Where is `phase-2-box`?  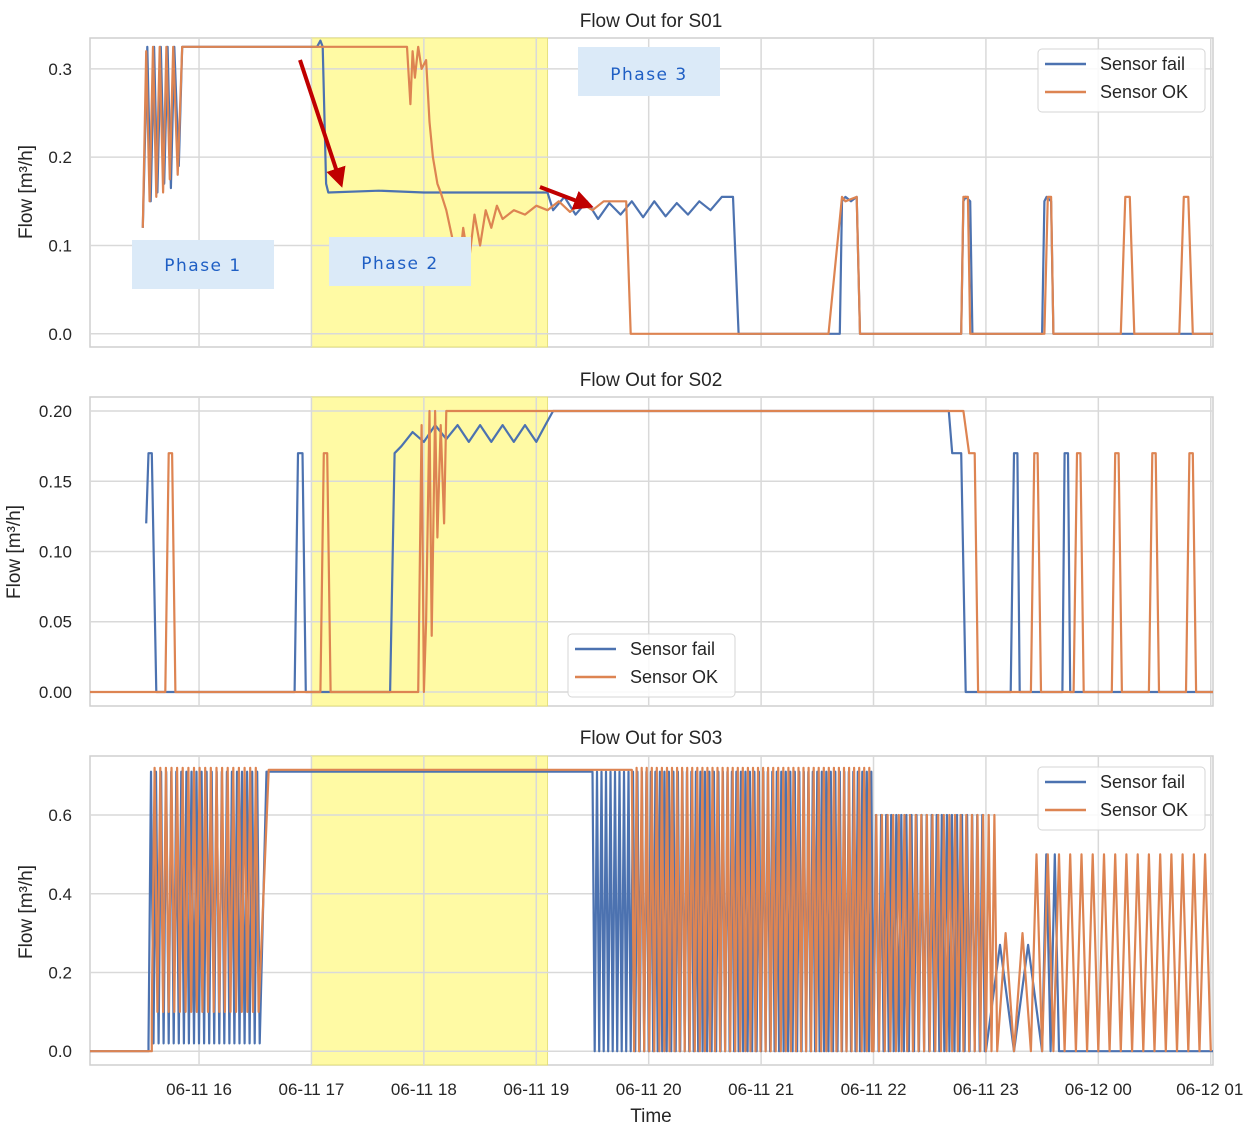
phase-2-box is located at coordinates (400, 261).